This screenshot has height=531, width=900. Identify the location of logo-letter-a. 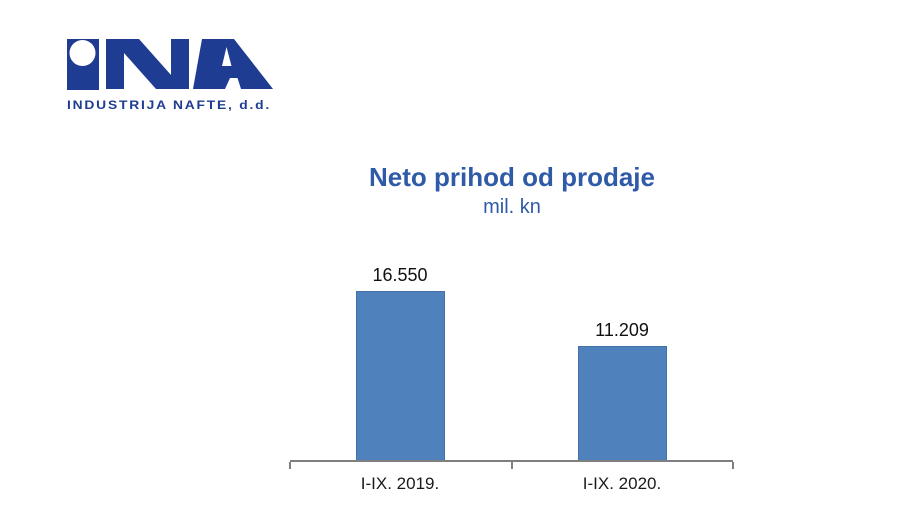
(233, 64).